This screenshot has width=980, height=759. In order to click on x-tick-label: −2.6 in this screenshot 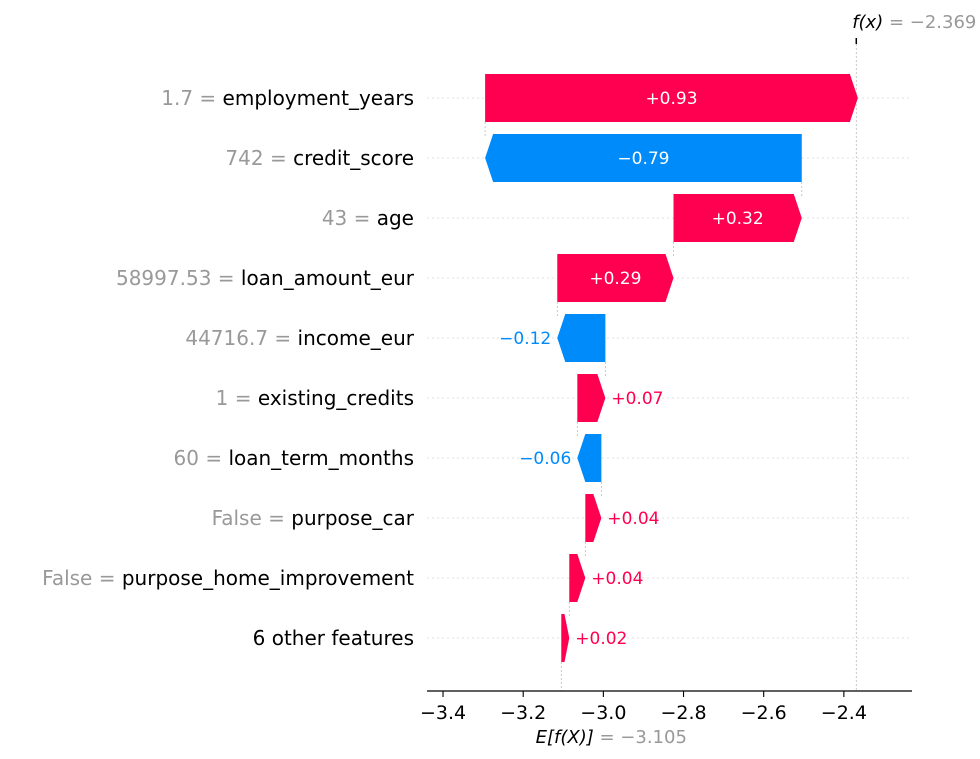, I will do `click(764, 713)`.